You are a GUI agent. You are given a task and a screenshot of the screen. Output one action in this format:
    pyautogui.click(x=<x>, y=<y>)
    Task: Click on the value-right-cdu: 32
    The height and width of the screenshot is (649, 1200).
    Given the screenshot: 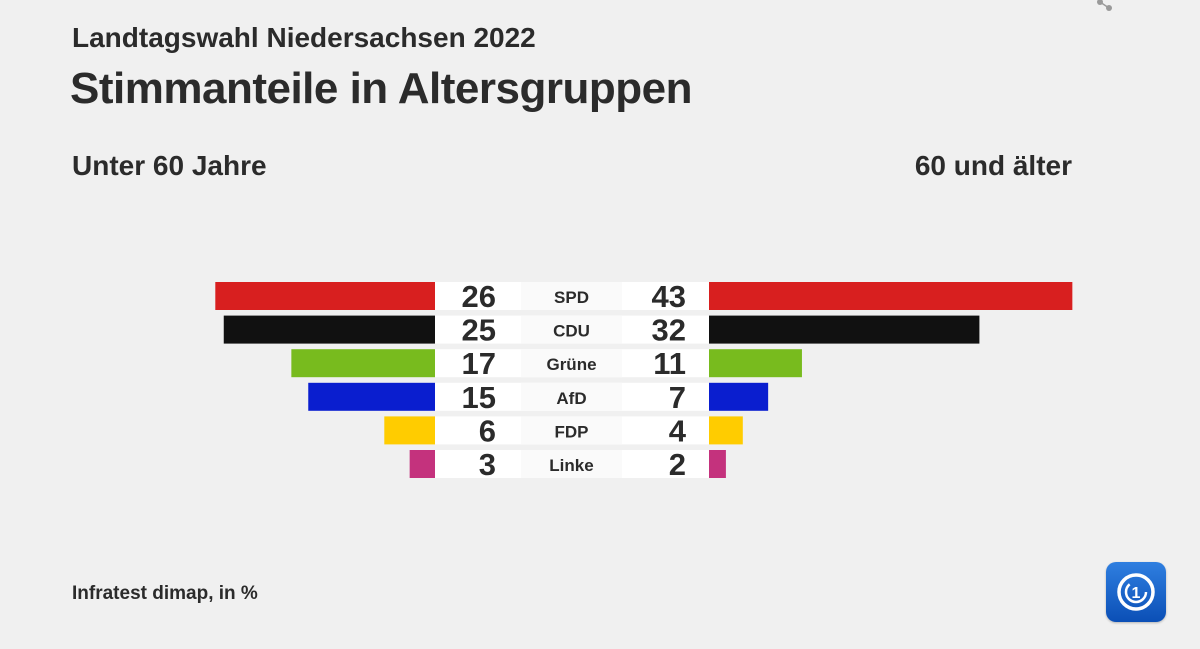 What is the action you would take?
    pyautogui.click(x=669, y=330)
    